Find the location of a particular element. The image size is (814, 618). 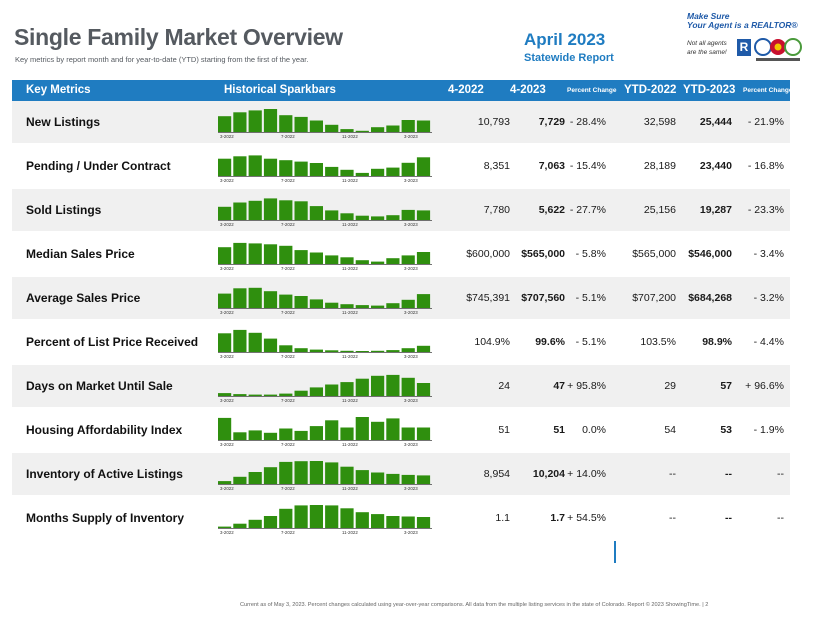

value-ytd-2022: $707,200 is located at coordinates (654, 298).